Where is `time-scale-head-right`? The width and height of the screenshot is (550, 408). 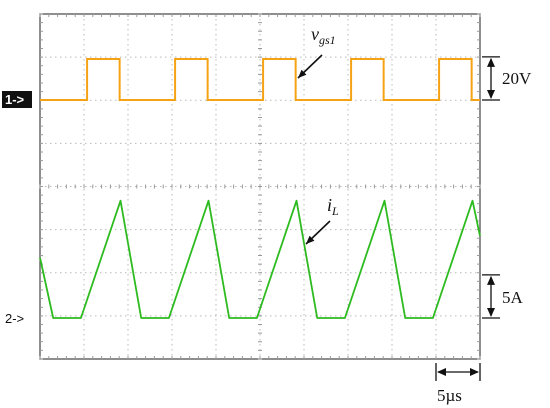
time-scale-head-right is located at coordinates (474, 372).